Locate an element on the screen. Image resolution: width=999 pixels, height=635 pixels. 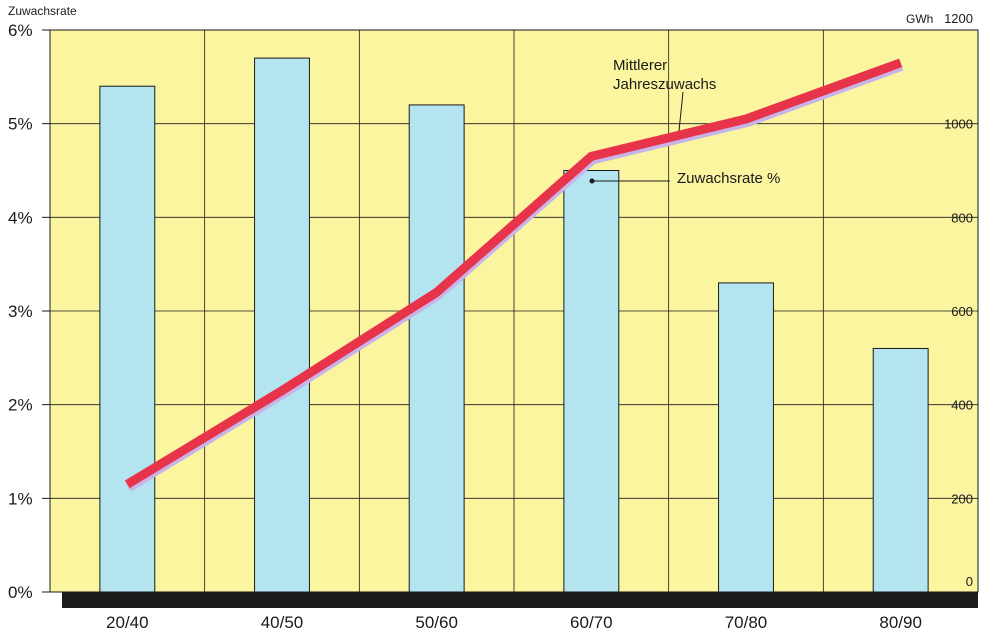
annotation-jahreszuwachs: Jahreszuwachs is located at coordinates (664, 84).